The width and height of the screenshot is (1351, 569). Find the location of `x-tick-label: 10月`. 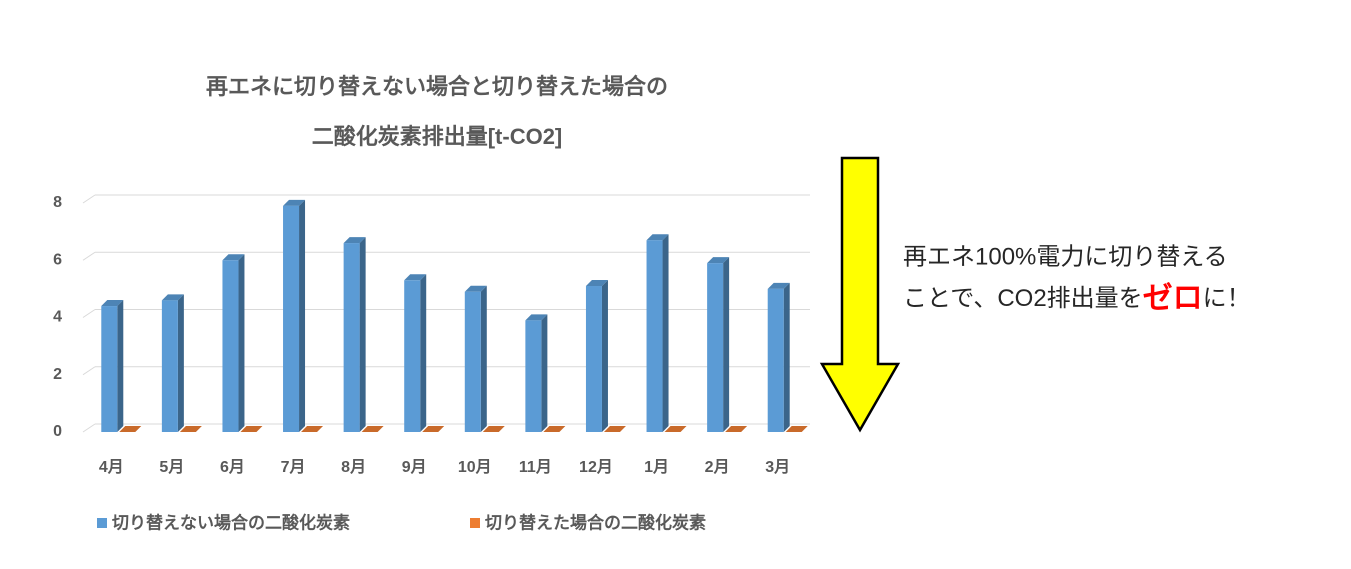

x-tick-label: 10月 is located at coordinates (475, 467).